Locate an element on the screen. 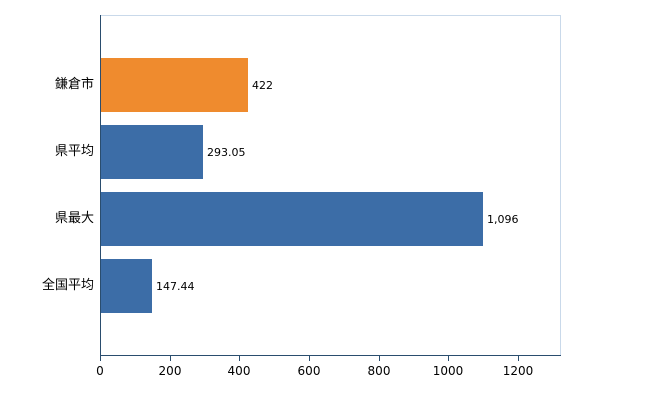 The width and height of the screenshot is (650, 400). category-label-1: 県平均 is located at coordinates (74, 151).